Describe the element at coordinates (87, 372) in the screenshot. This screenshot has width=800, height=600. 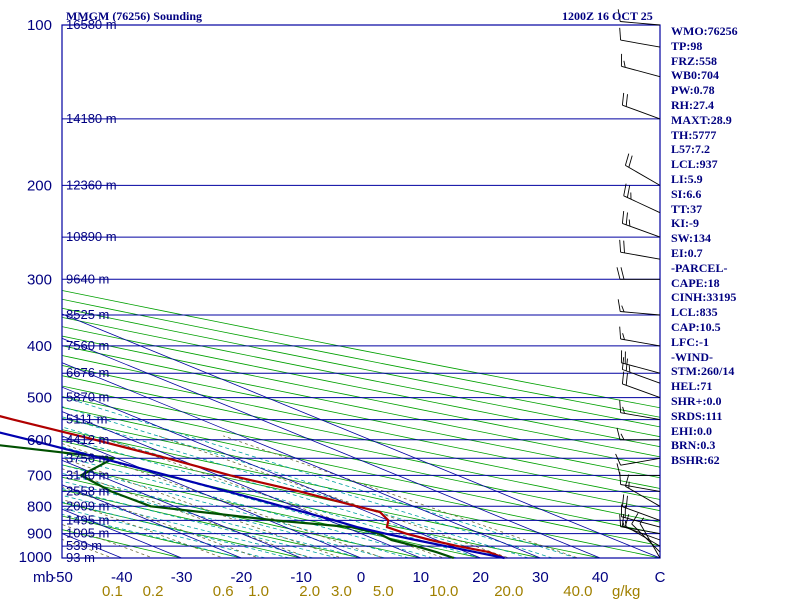
I see `height-label: 6676 m` at that location.